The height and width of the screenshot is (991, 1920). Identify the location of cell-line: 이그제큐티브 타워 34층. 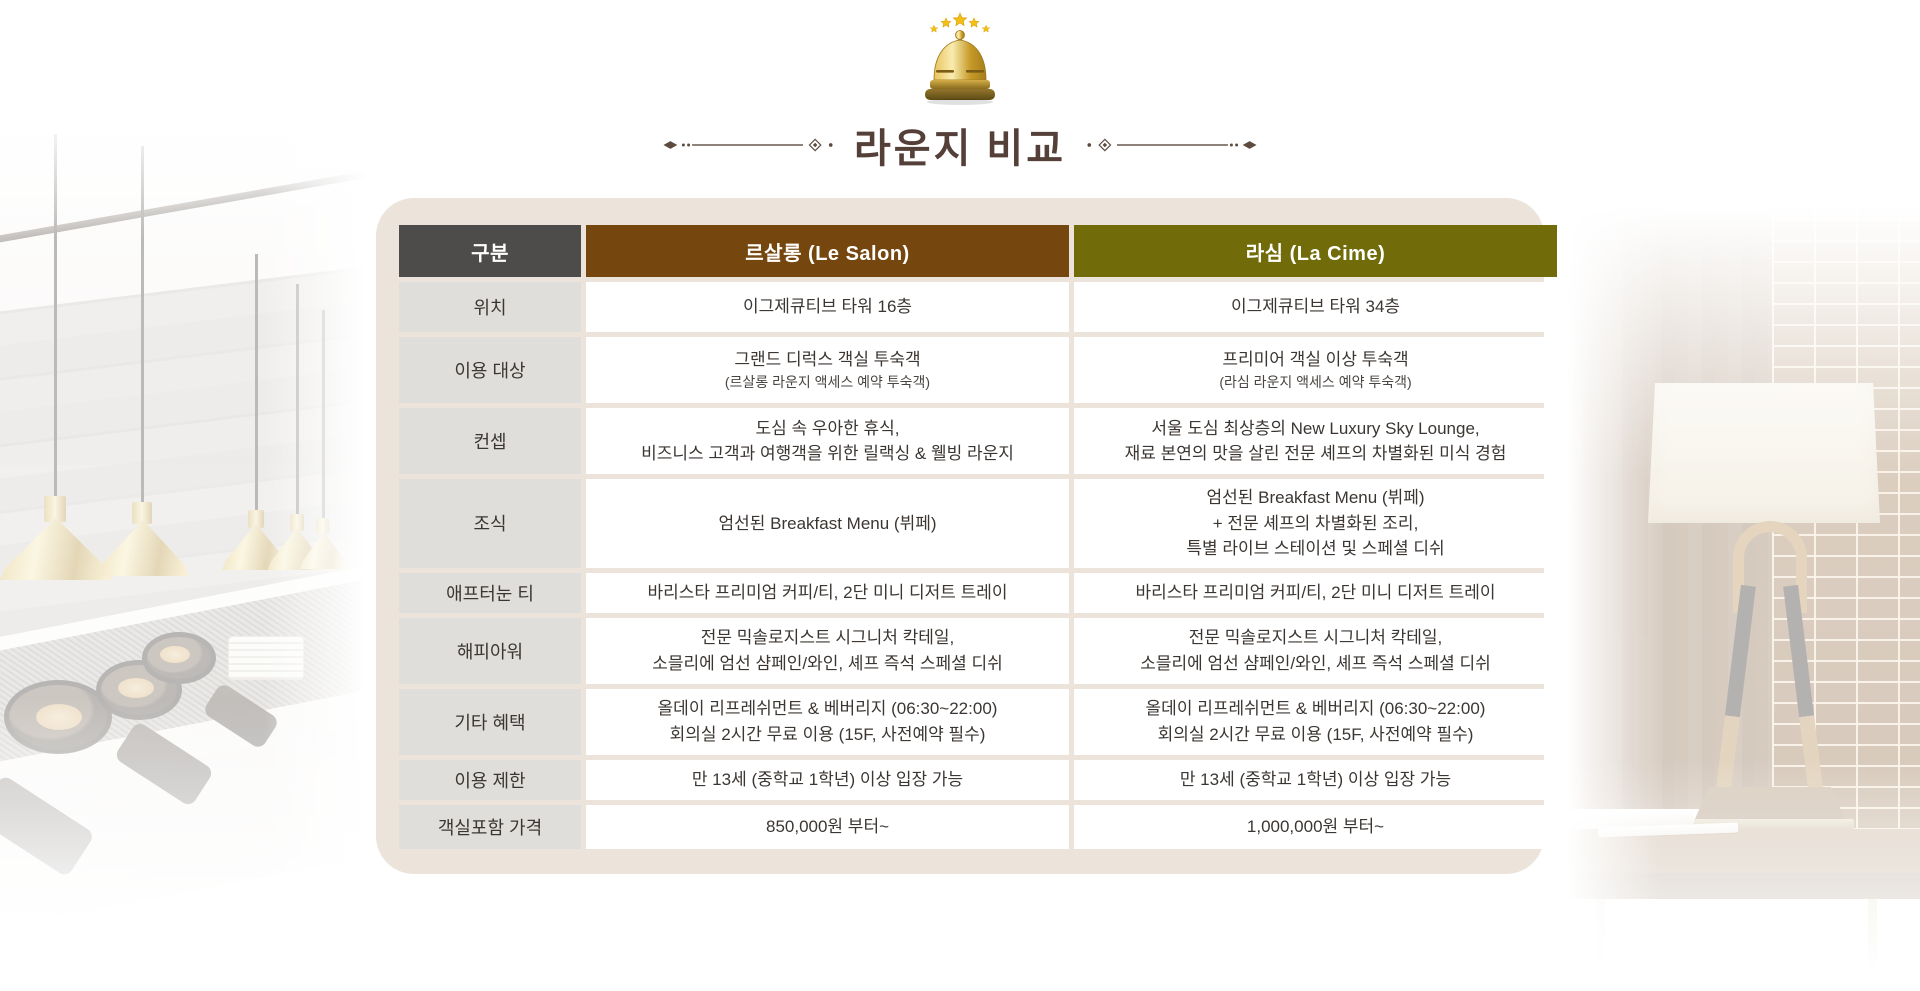
(1315, 307).